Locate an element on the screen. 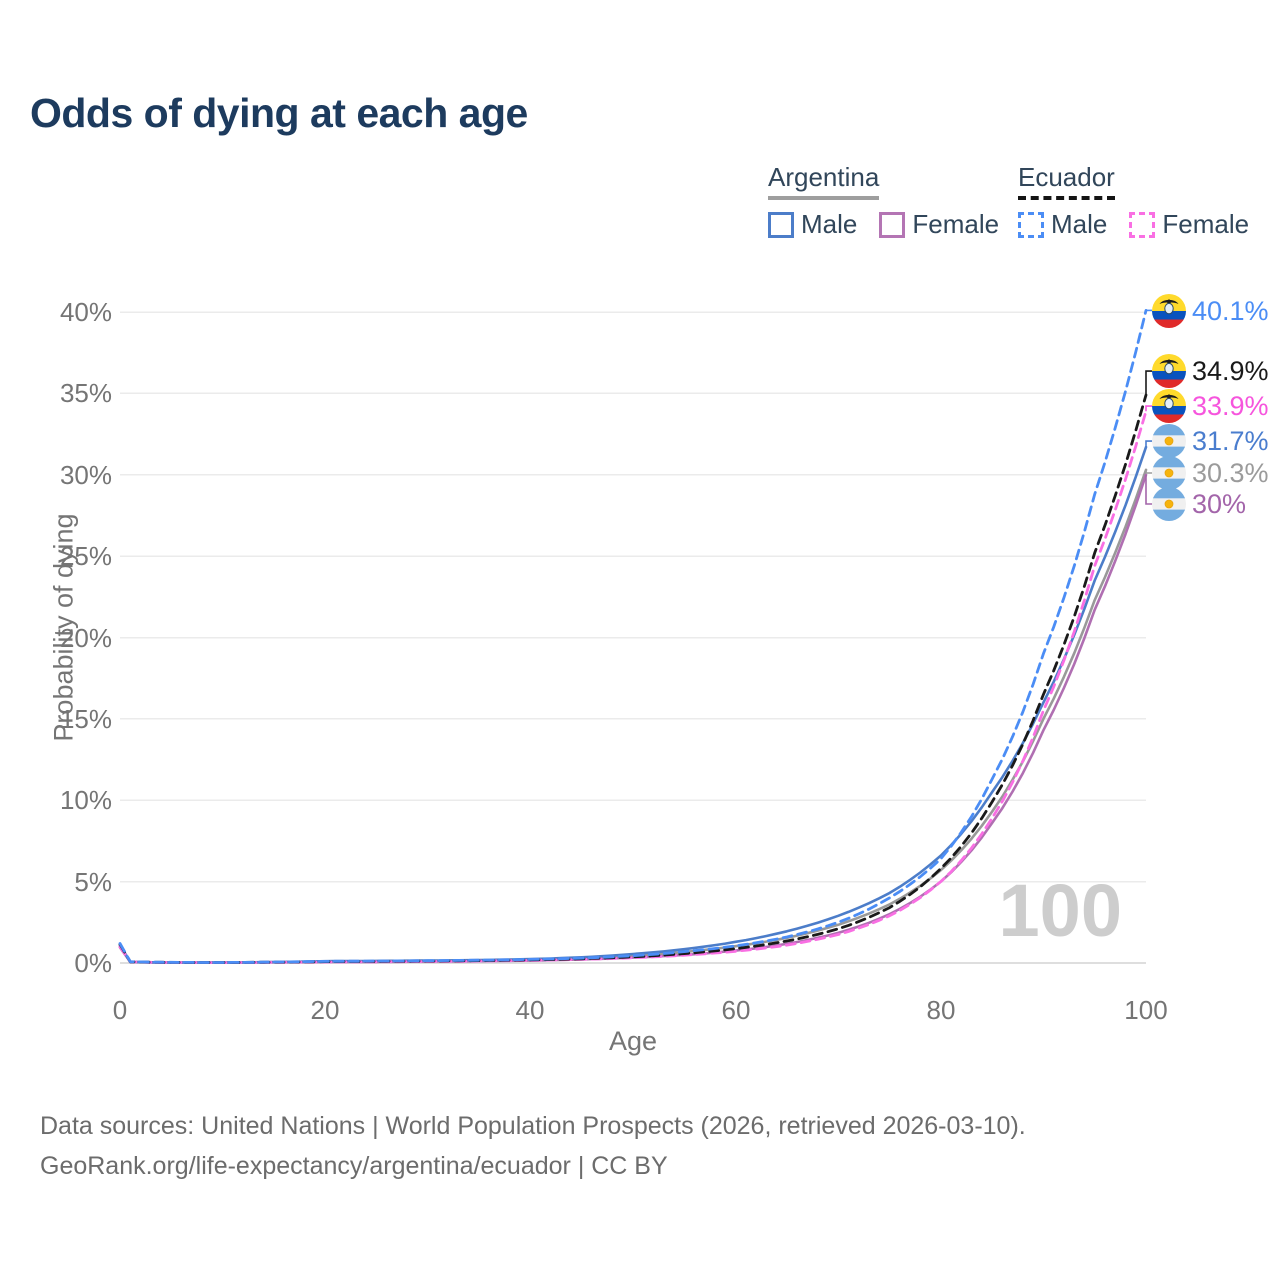 The image size is (1280, 1280). argentina-male-swatch-icon is located at coordinates (781, 224).